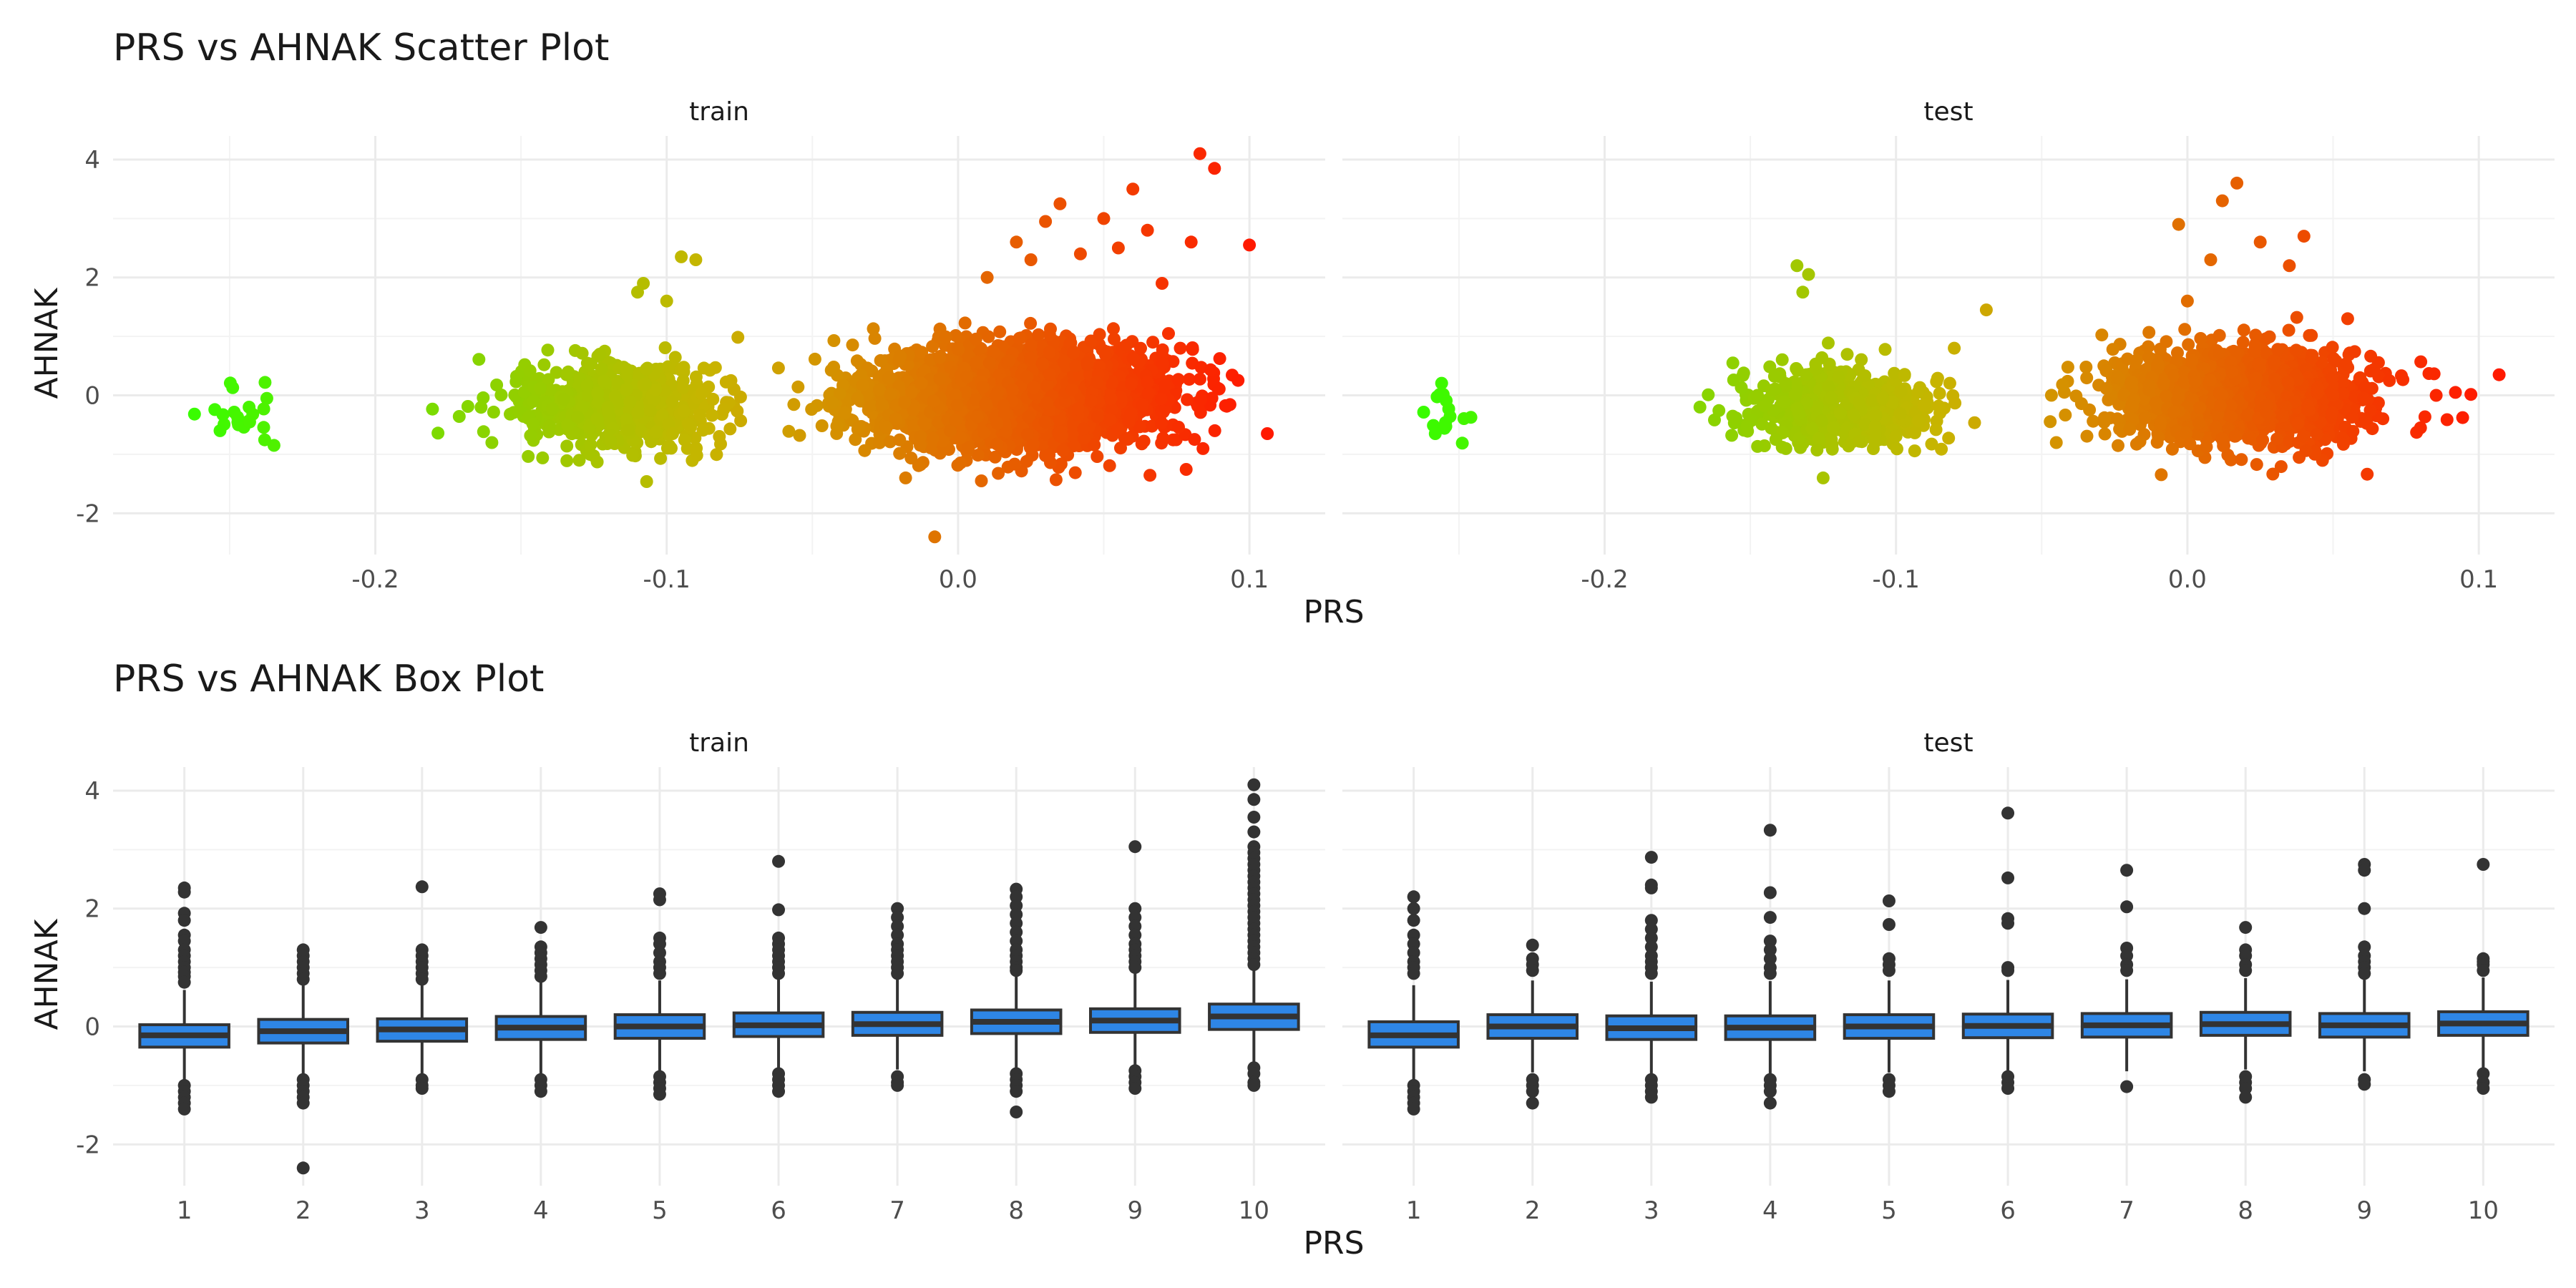 This screenshot has width=2576, height=1288. I want to click on scatter-points, so click(730, 345).